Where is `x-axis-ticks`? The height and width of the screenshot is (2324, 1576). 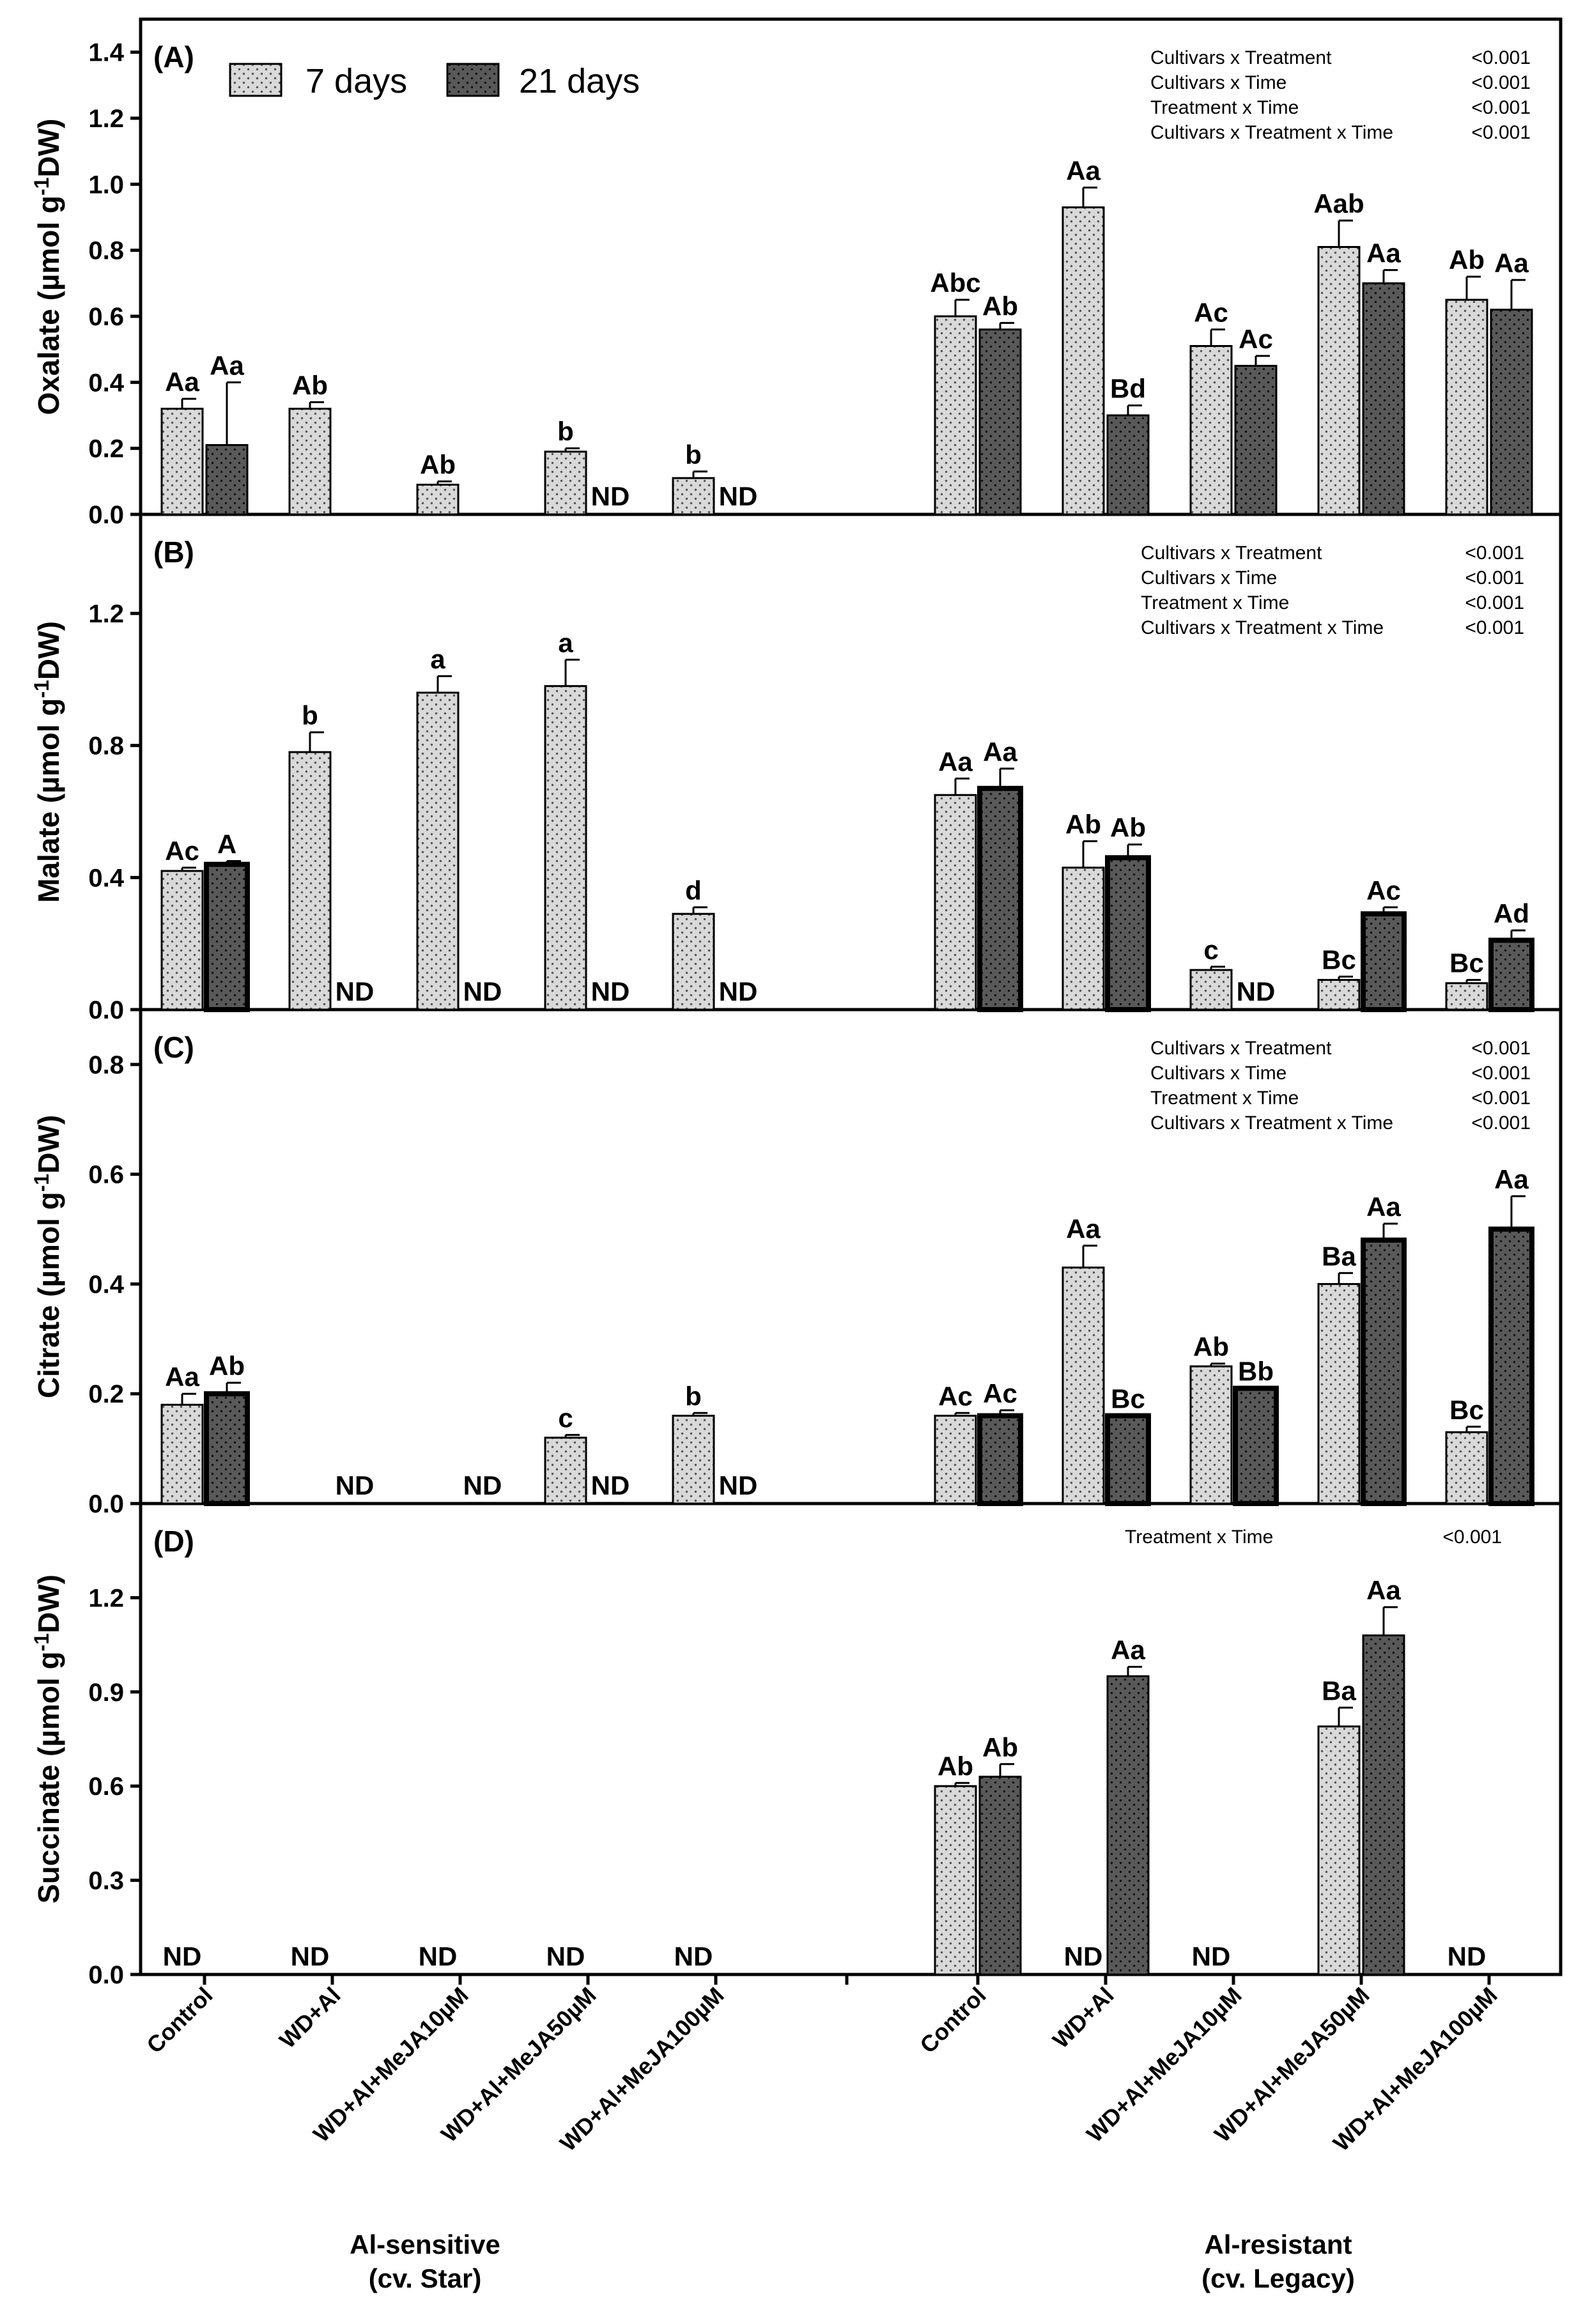 x-axis-ticks is located at coordinates (847, 1979).